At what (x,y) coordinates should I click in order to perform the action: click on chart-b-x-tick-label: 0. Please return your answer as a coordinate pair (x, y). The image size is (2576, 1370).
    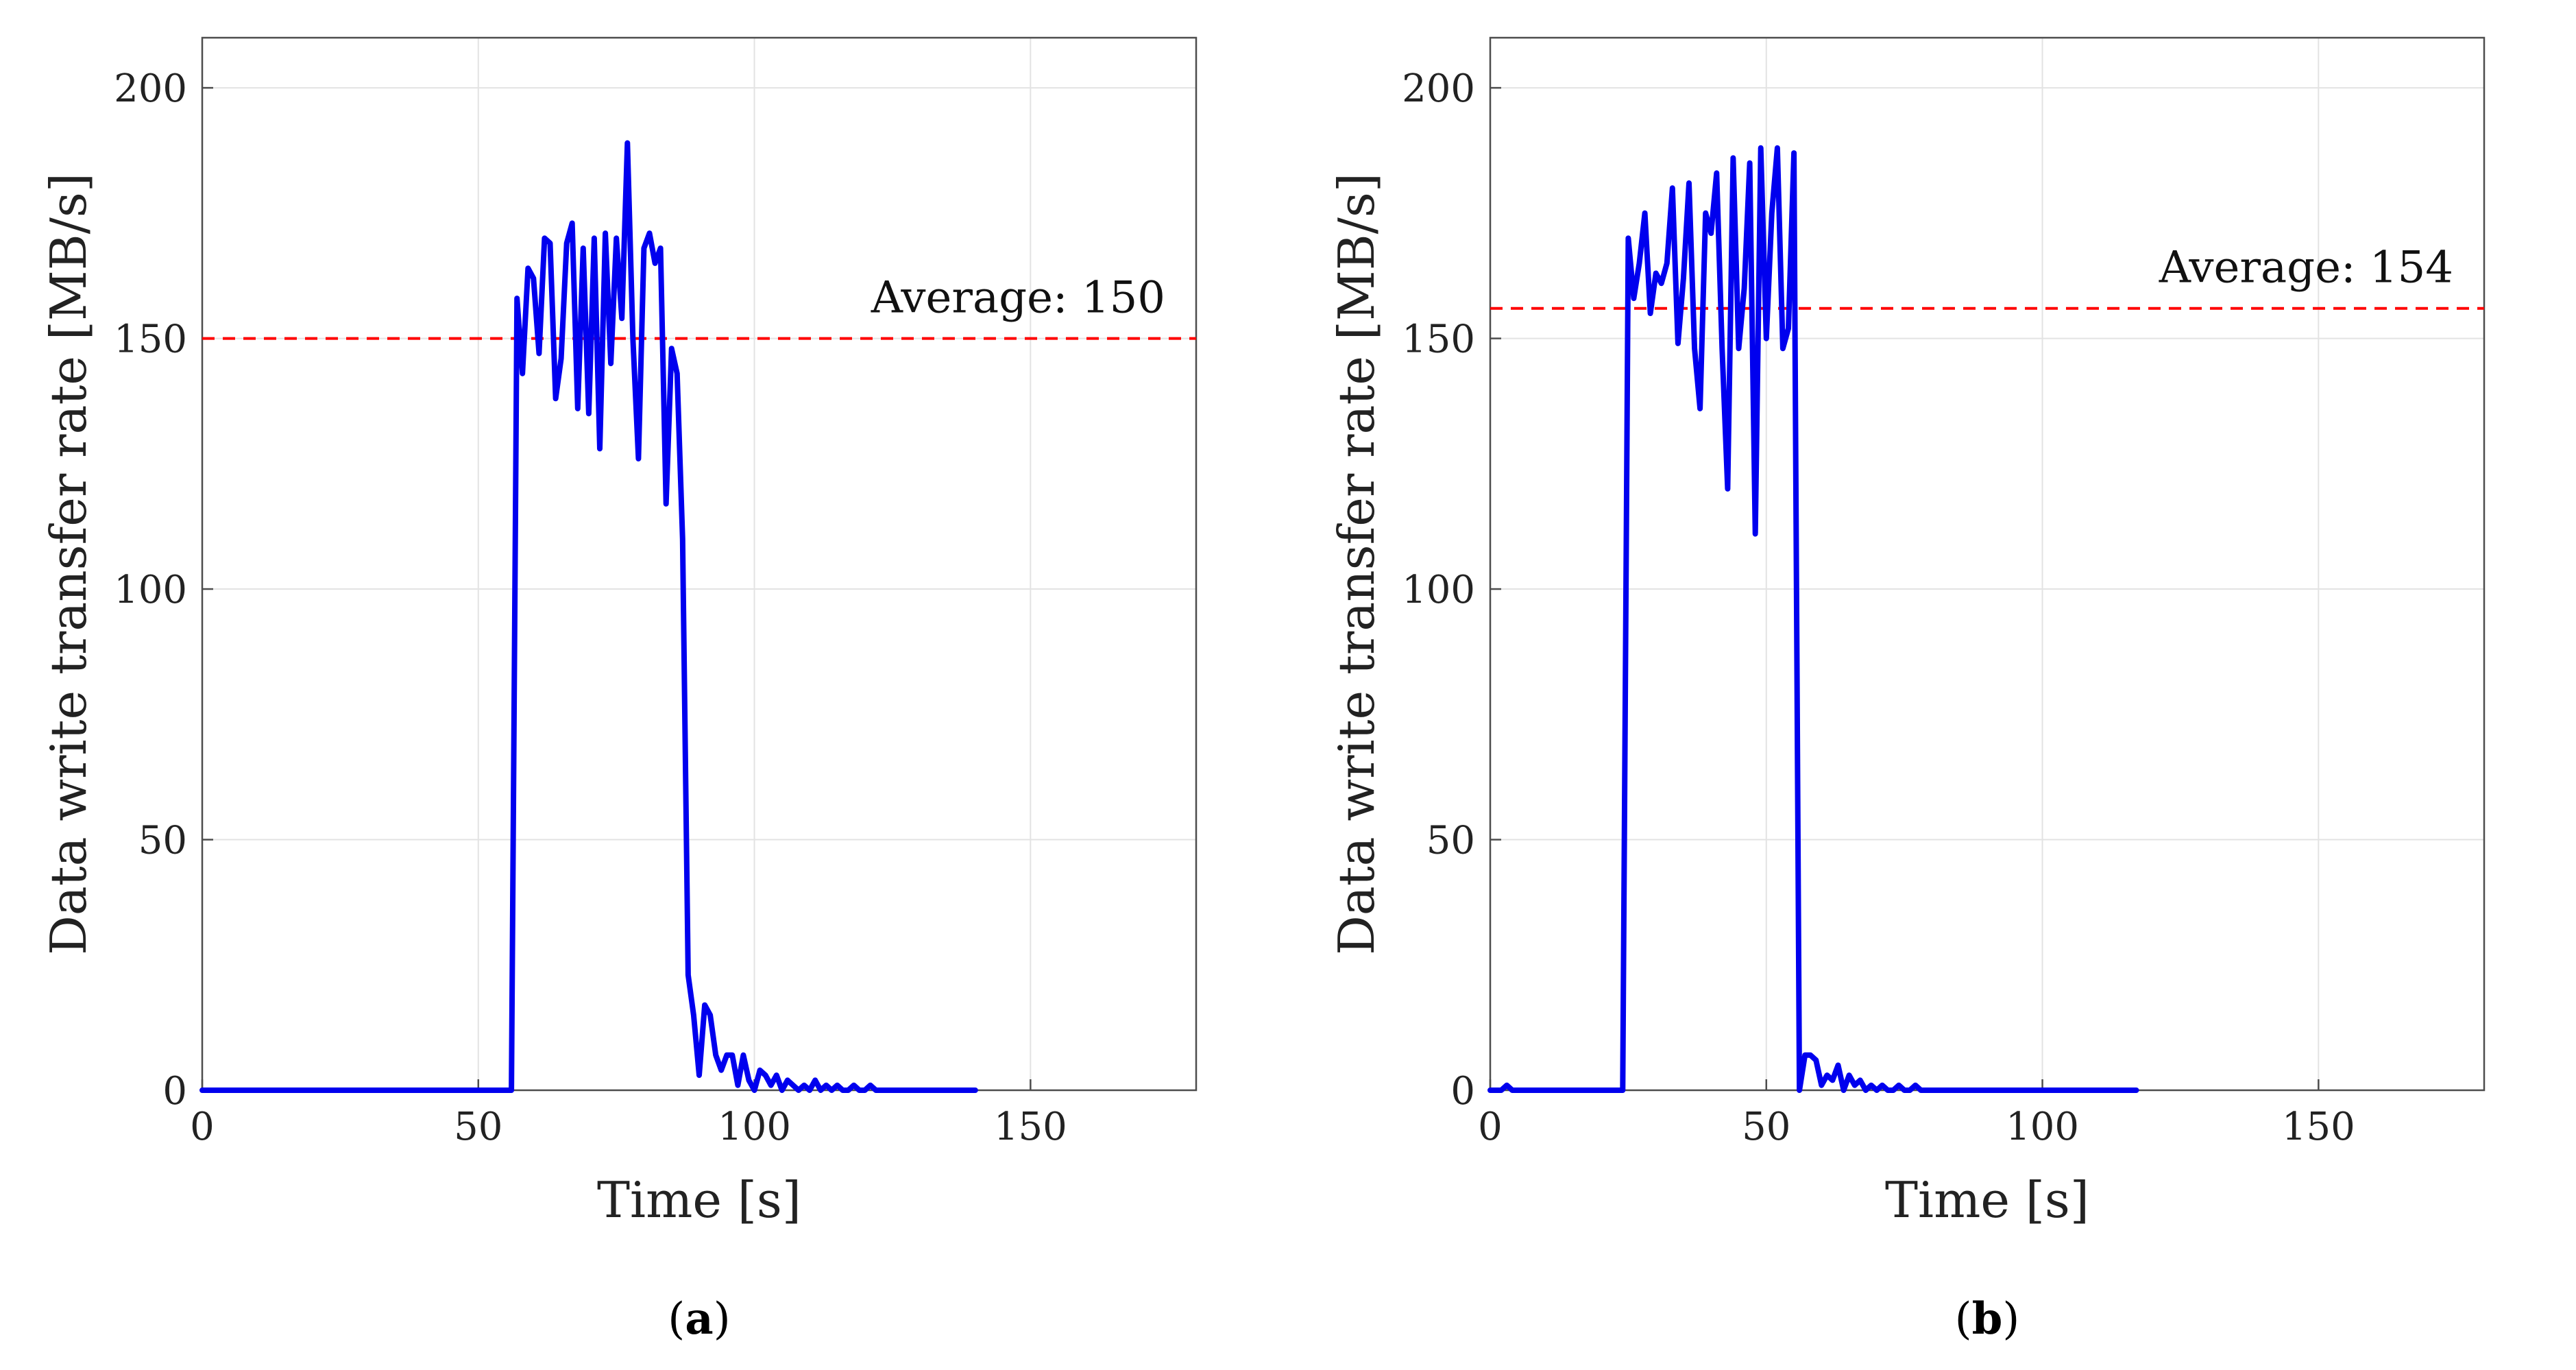
    Looking at the image, I should click on (1490, 1127).